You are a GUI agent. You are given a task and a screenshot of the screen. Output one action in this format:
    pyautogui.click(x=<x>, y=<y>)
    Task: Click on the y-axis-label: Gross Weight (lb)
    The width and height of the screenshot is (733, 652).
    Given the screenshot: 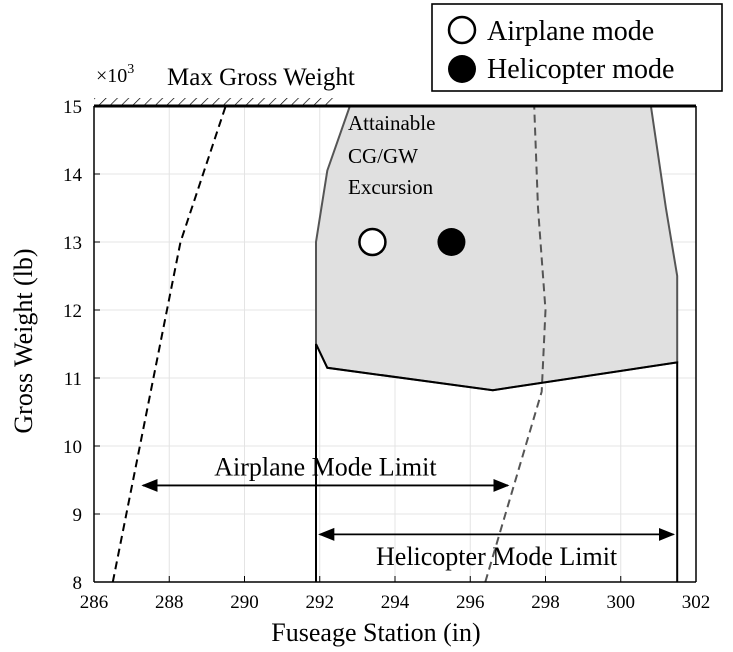 What is the action you would take?
    pyautogui.click(x=23, y=340)
    